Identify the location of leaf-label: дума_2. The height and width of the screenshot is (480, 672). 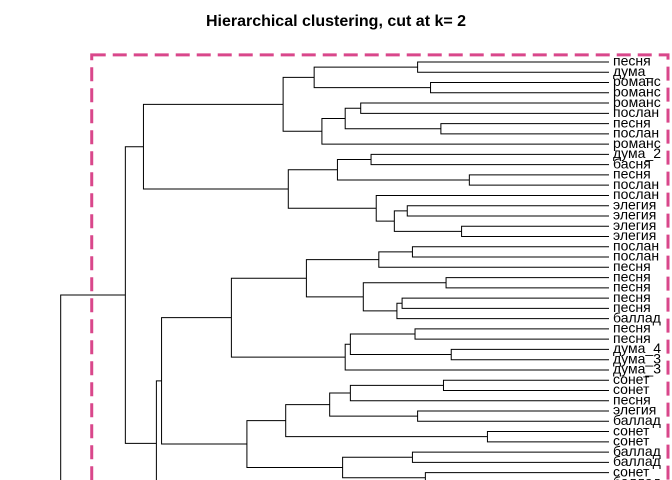
(637, 153).